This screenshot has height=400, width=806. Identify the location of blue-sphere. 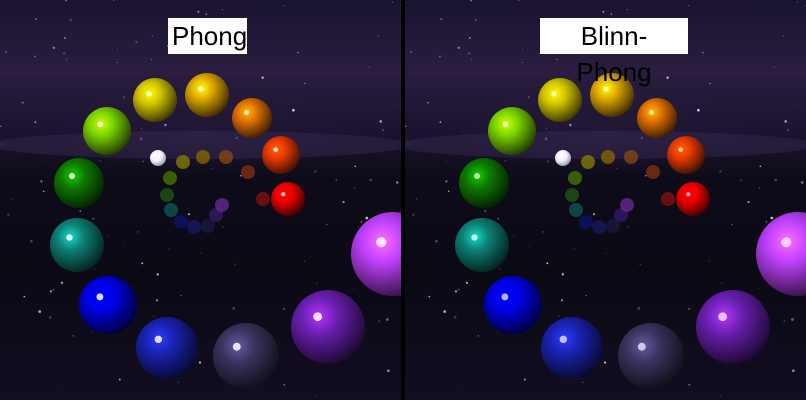
(108, 305).